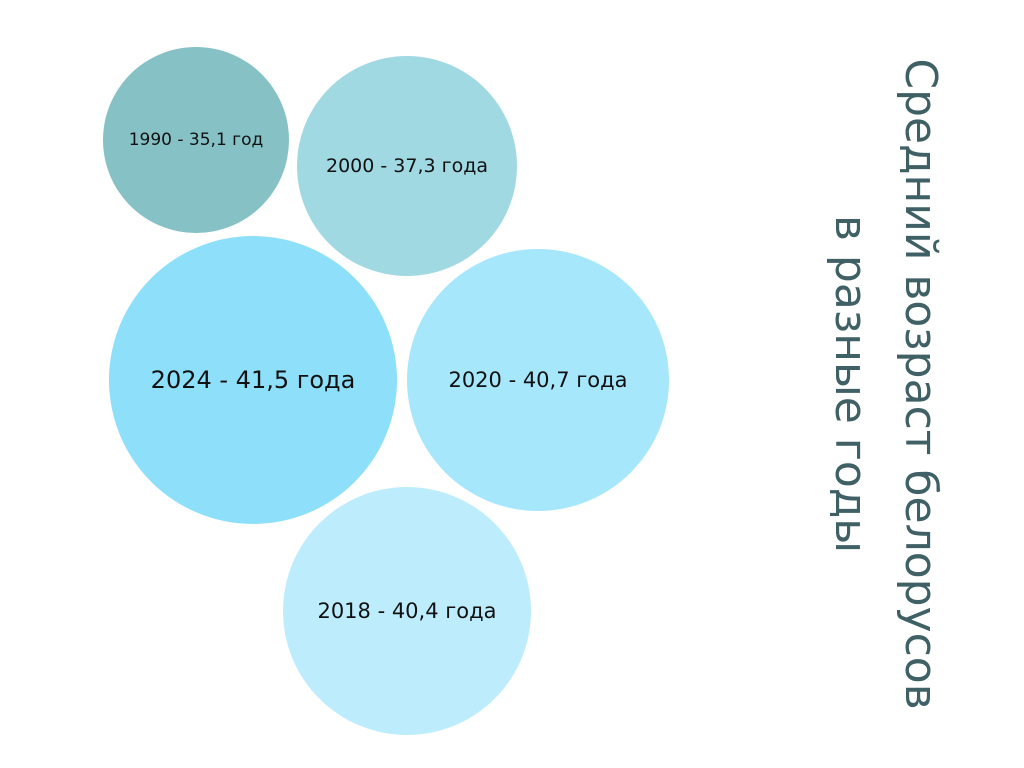 The image size is (1024, 768). I want to click on bubble-label-2024: 2024 - 41,5 года, so click(253, 380).